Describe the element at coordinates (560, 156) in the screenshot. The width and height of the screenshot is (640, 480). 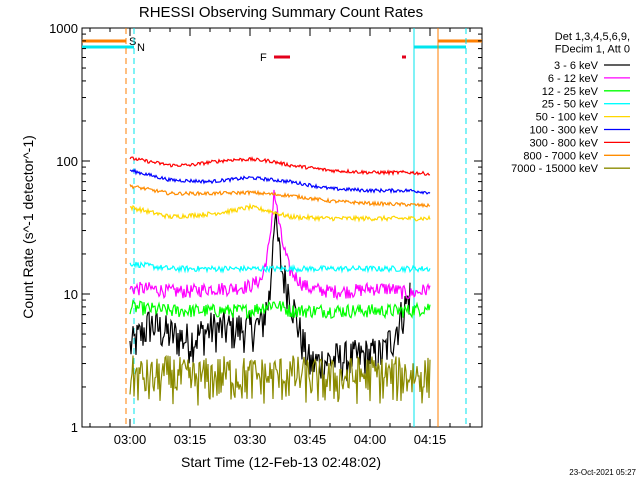
I see `legend-label-800-7000-kev: 800 - 7000 keV` at that location.